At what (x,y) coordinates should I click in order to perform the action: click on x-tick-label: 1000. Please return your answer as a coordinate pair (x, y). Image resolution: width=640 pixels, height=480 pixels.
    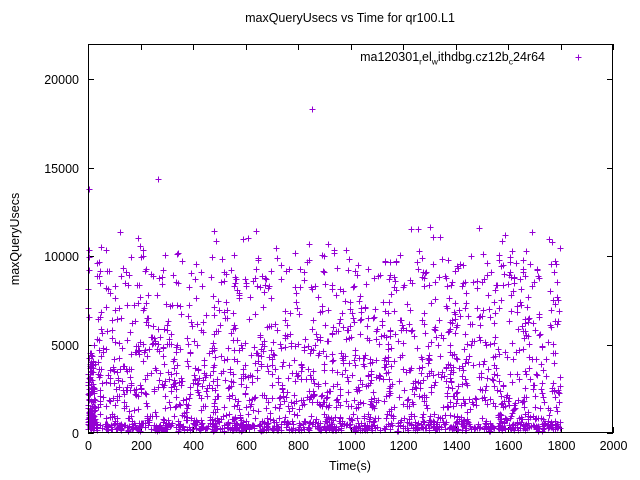
    Looking at the image, I should click on (352, 446).